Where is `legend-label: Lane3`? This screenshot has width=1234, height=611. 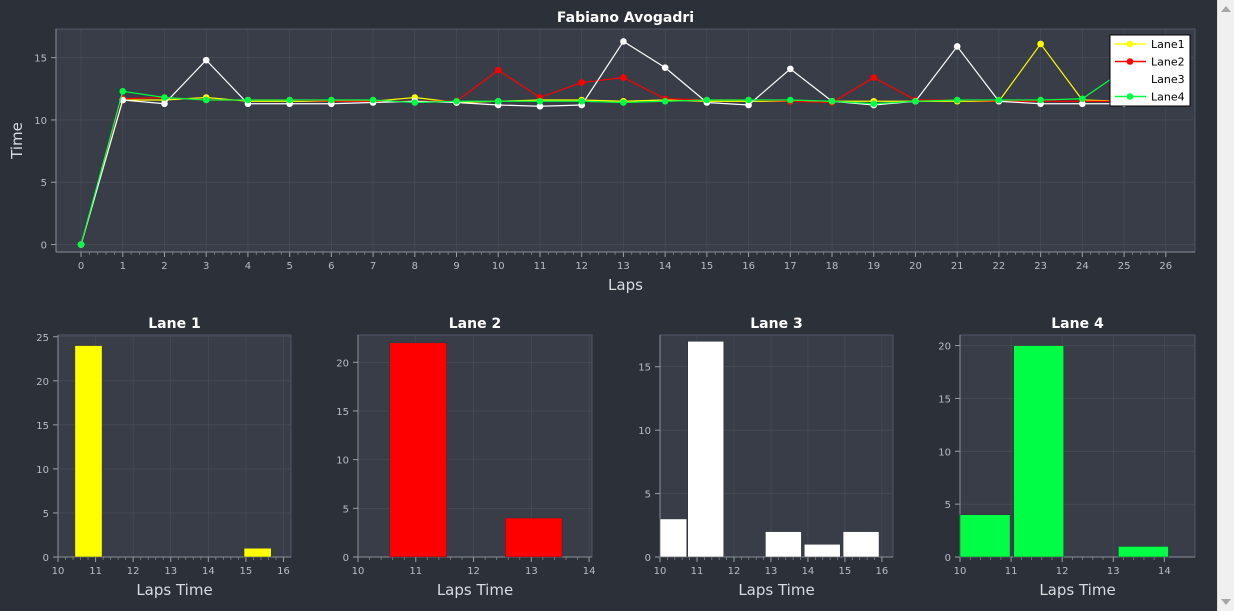
legend-label: Lane3 is located at coordinates (1168, 79).